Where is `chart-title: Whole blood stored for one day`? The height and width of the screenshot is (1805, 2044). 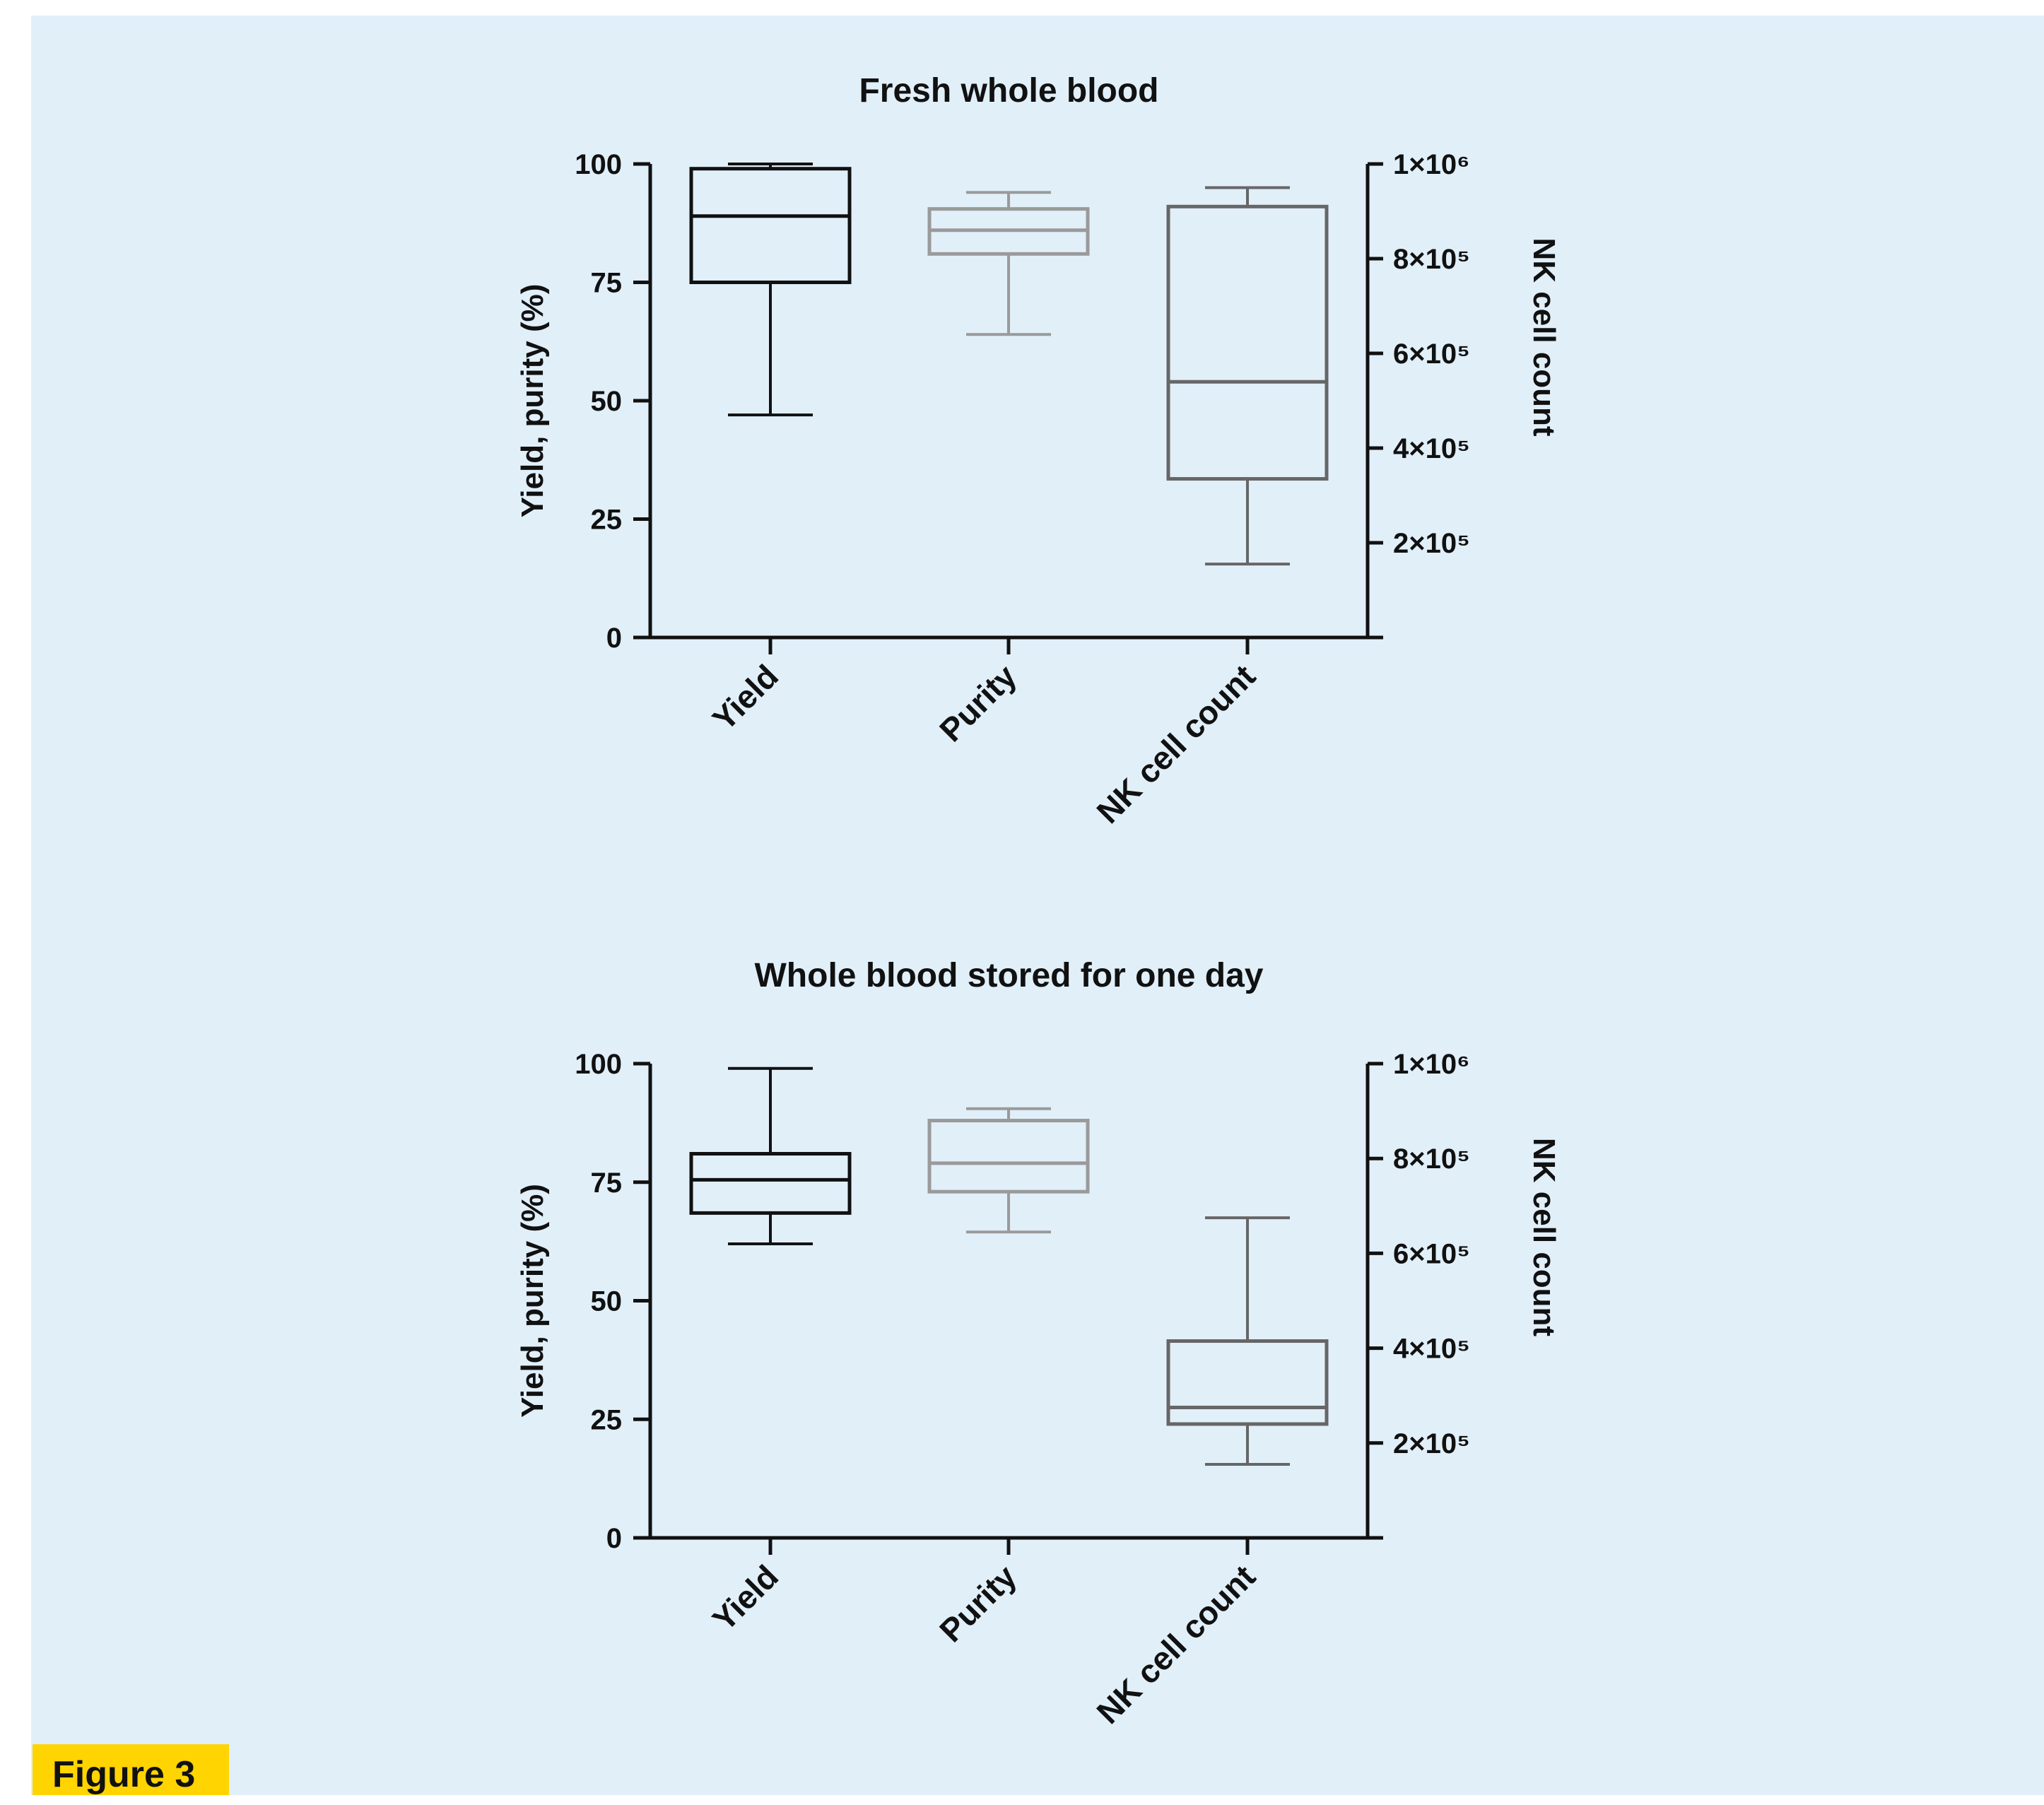 chart-title: Whole blood stored for one day is located at coordinates (1009, 975).